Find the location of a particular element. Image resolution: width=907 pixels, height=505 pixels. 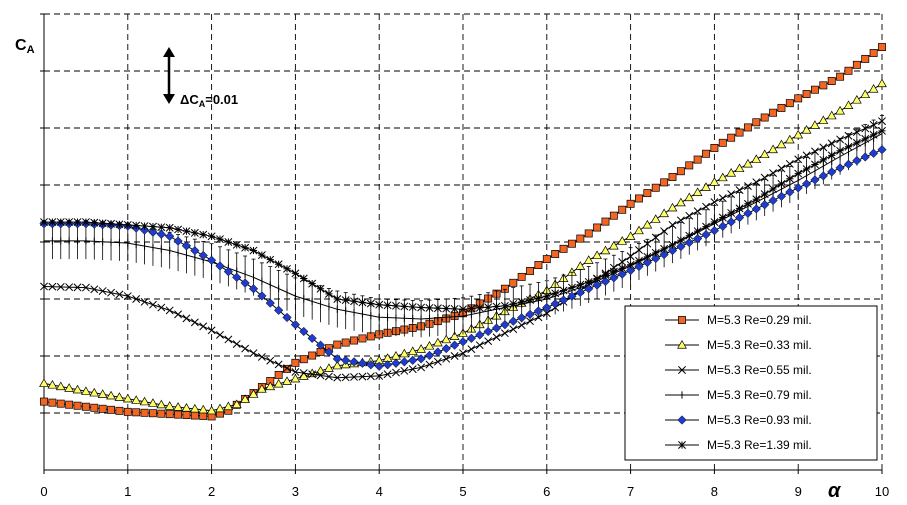

x-tick-label: 8 is located at coordinates (714, 491).